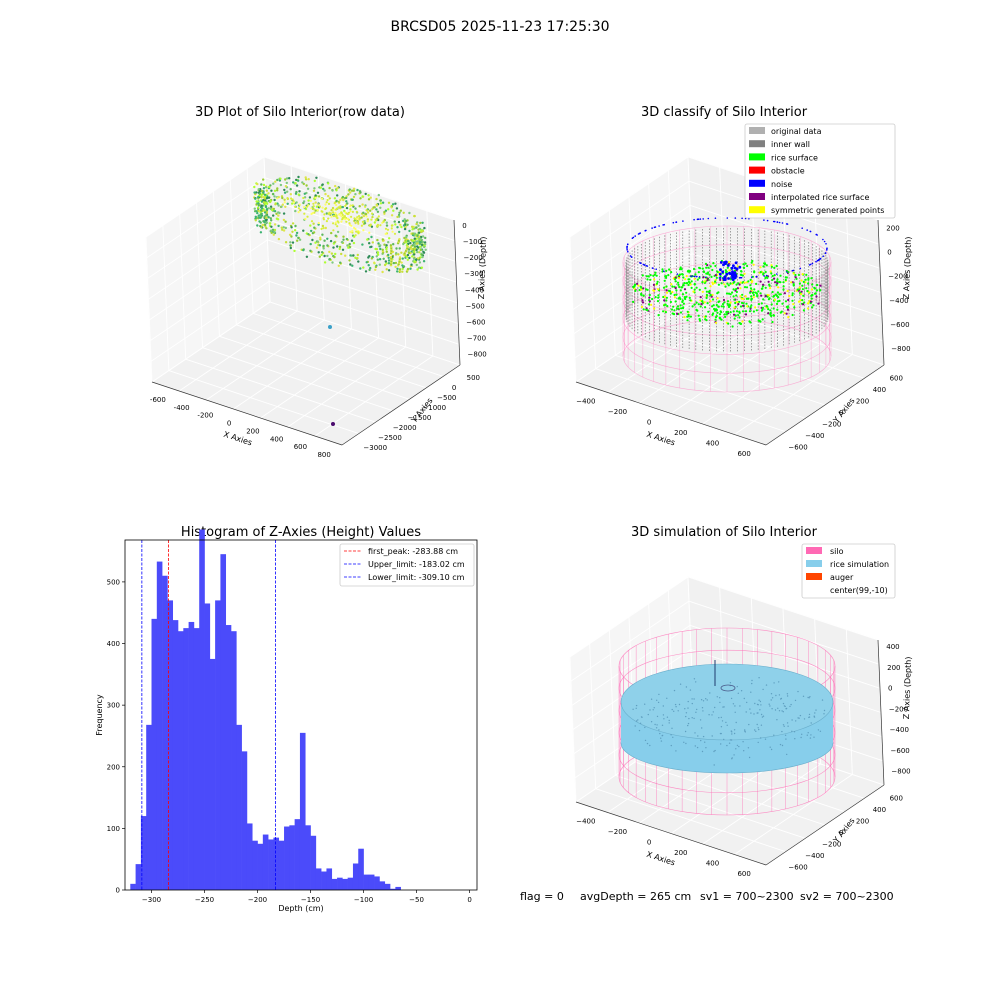 Image resolution: width=1000 pixels, height=1000 pixels. Describe the element at coordinates (229, 424) in the screenshot. I see `x-tick-label: 0` at that location.